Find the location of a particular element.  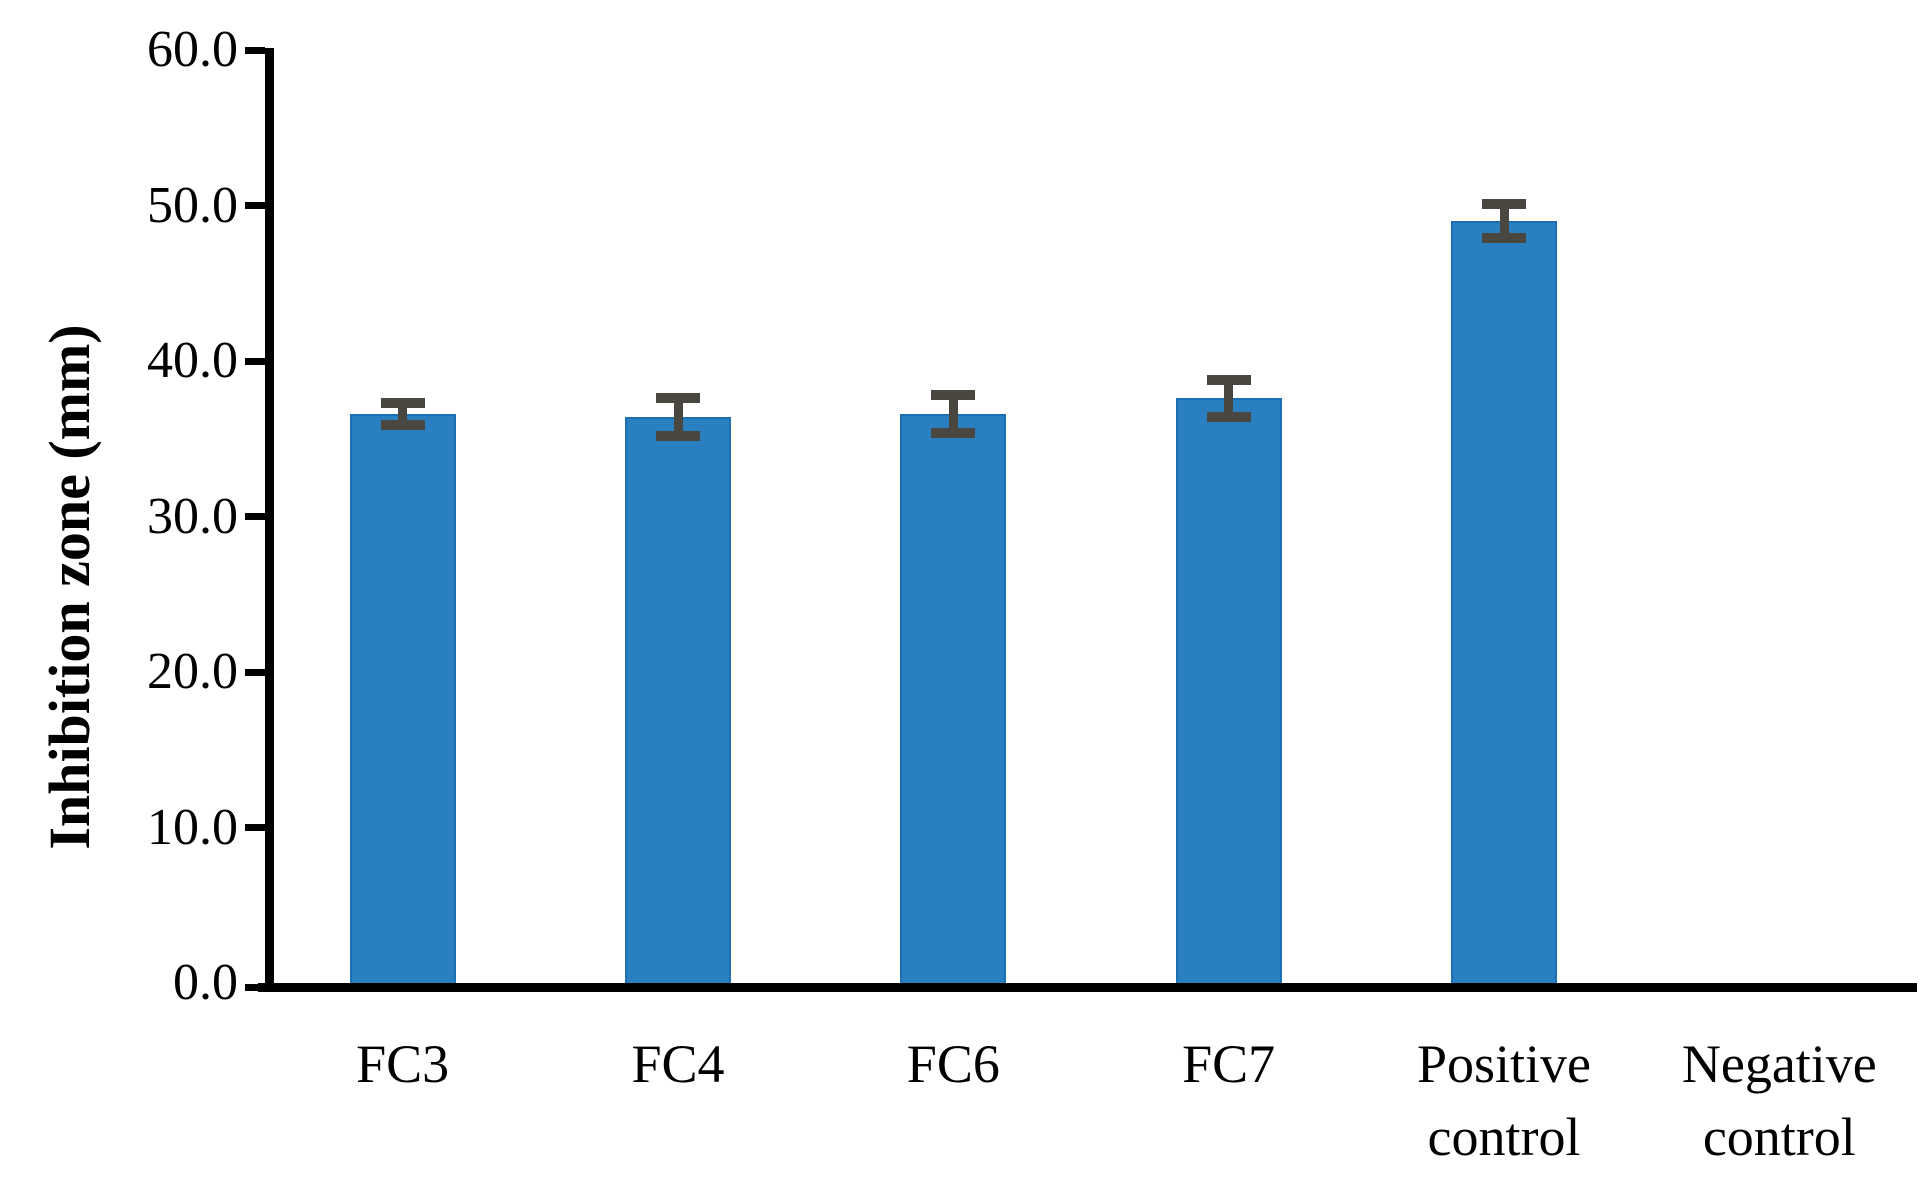

y-axis-tick-label: 30.0 is located at coordinates (192, 516).